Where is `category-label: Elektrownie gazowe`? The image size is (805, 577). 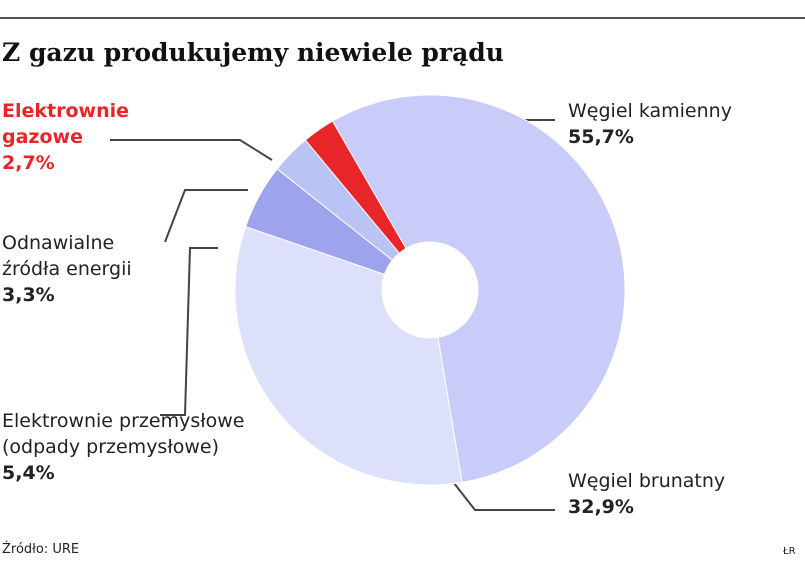 category-label: Elektrownie gazowe is located at coordinates (65, 124).